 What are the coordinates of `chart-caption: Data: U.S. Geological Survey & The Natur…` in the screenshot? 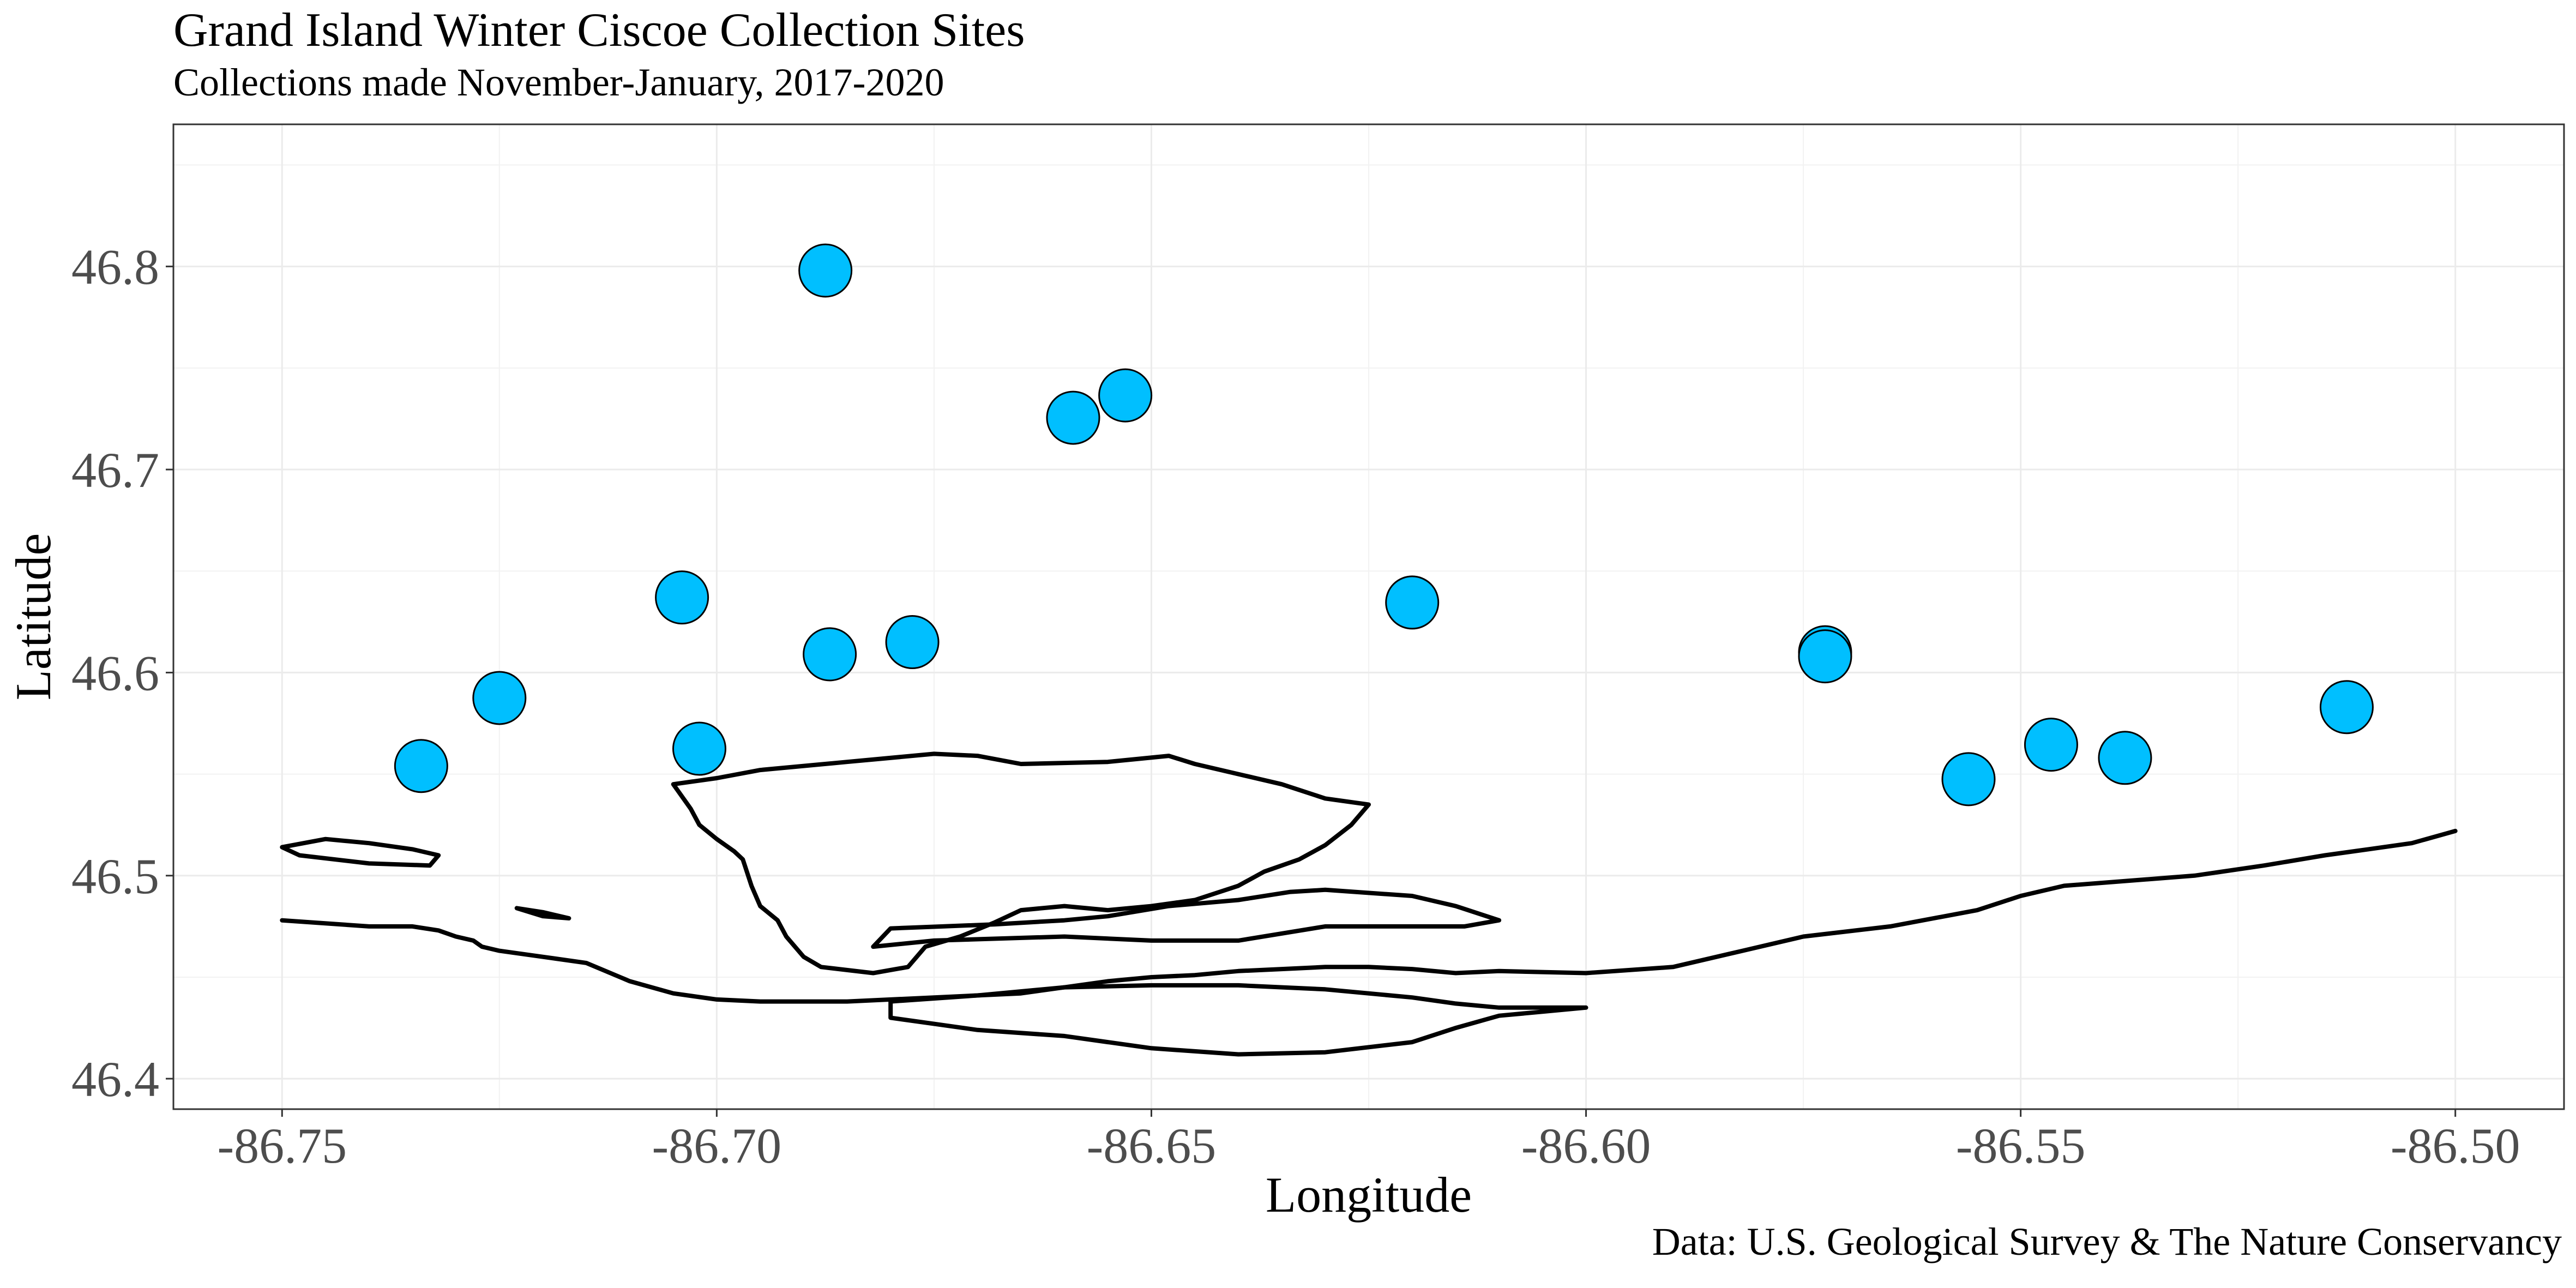 It's located at (2107, 1241).